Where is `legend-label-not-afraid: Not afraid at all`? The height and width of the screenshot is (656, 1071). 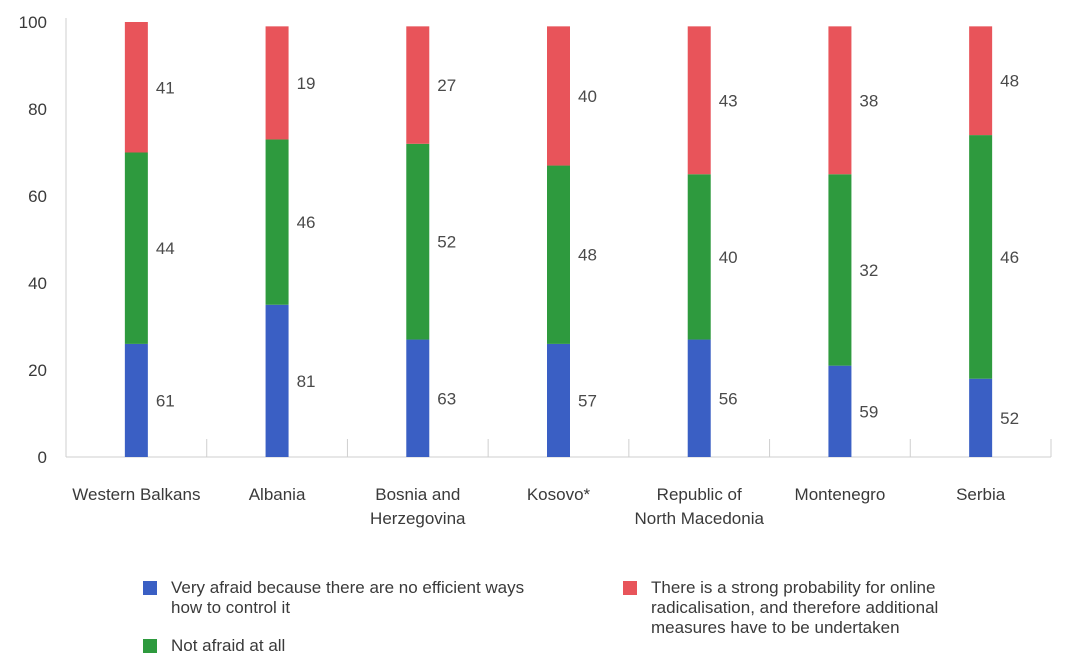 legend-label-not-afraid: Not afraid at all is located at coordinates (228, 646).